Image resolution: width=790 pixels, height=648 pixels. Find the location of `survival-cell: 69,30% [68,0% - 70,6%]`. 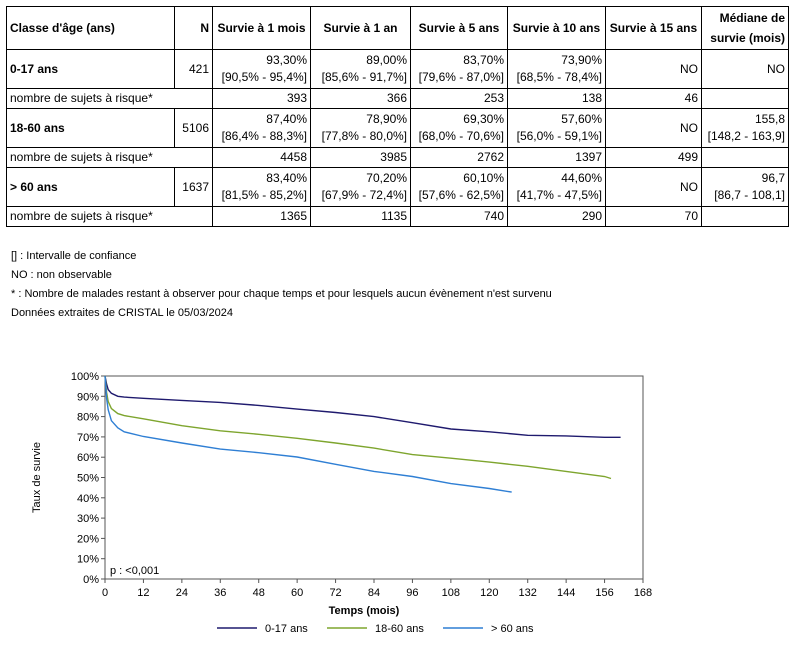

survival-cell: 69,30% [68,0% - 70,6%] is located at coordinates (459, 128).